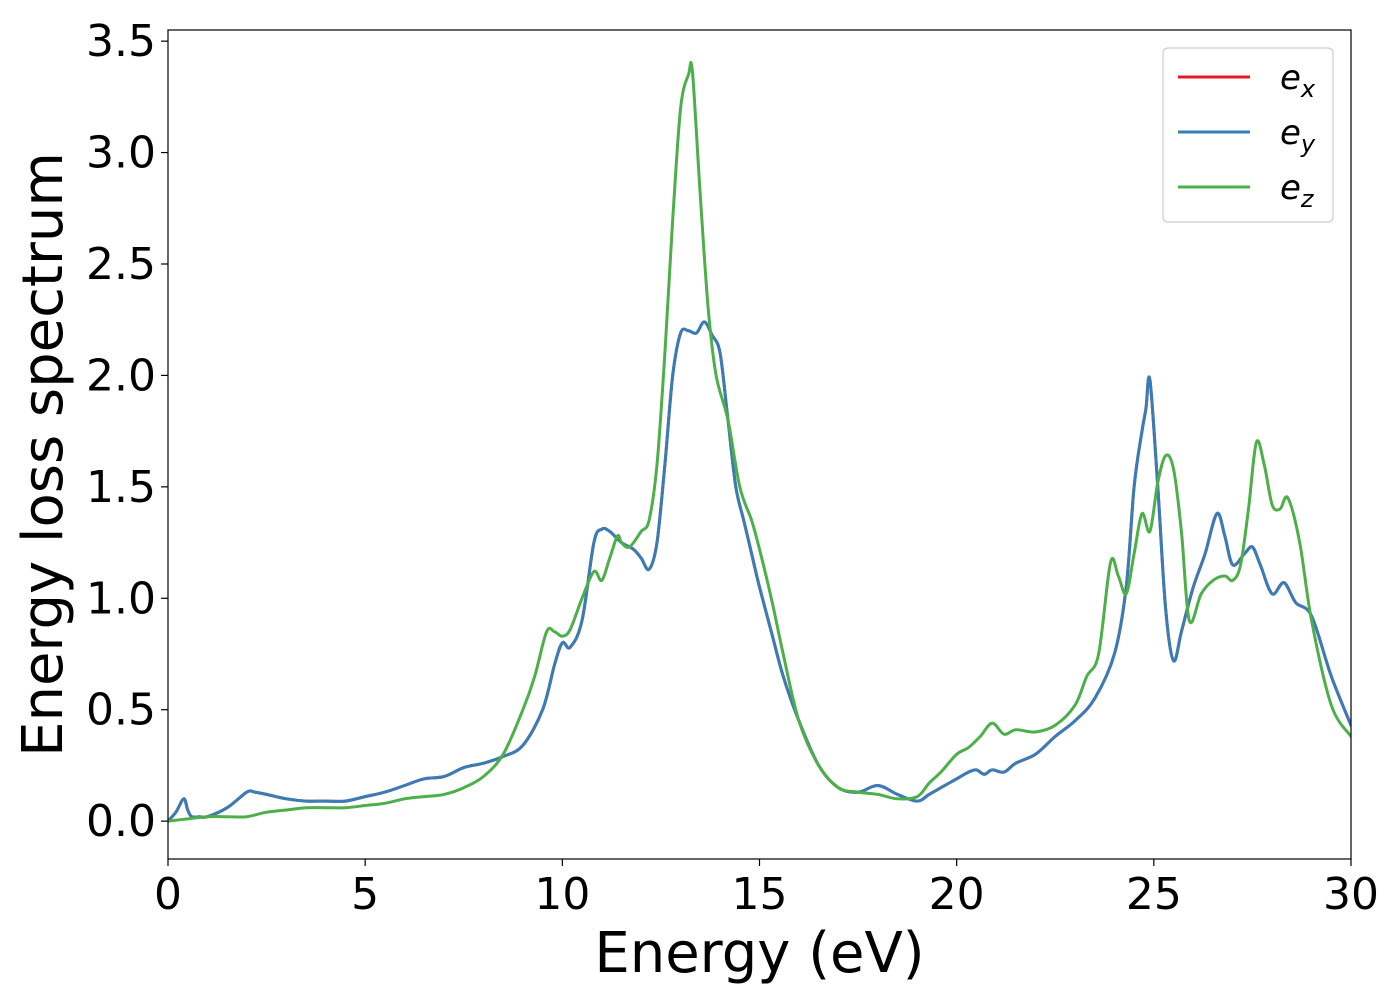 Image resolution: width=1400 pixels, height=1000 pixels. What do you see at coordinates (759, 953) in the screenshot?
I see `x-axis-title: Energy (eV)` at bounding box center [759, 953].